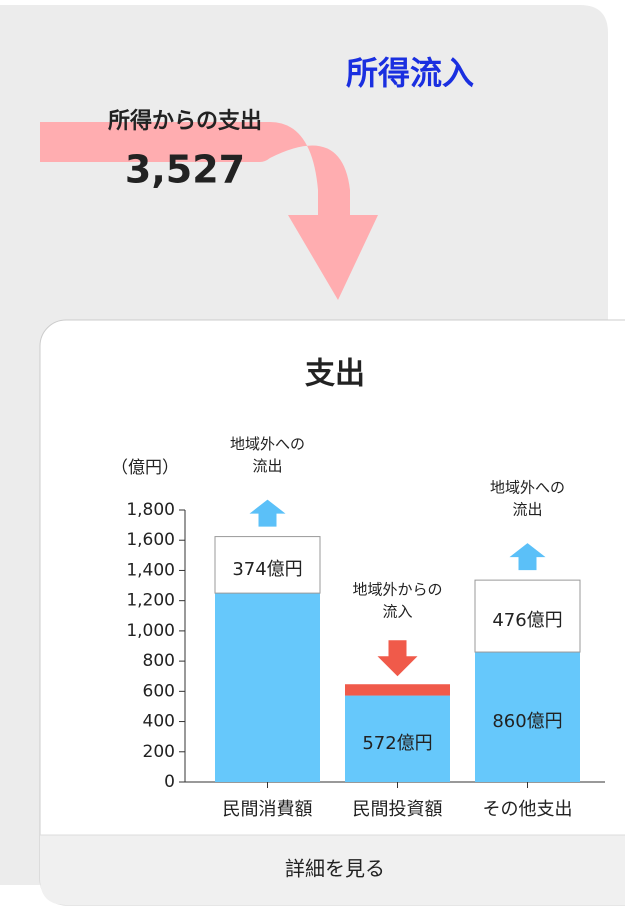  Describe the element at coordinates (528, 809) in the screenshot. I see `x-tick-label: その他支出` at that location.